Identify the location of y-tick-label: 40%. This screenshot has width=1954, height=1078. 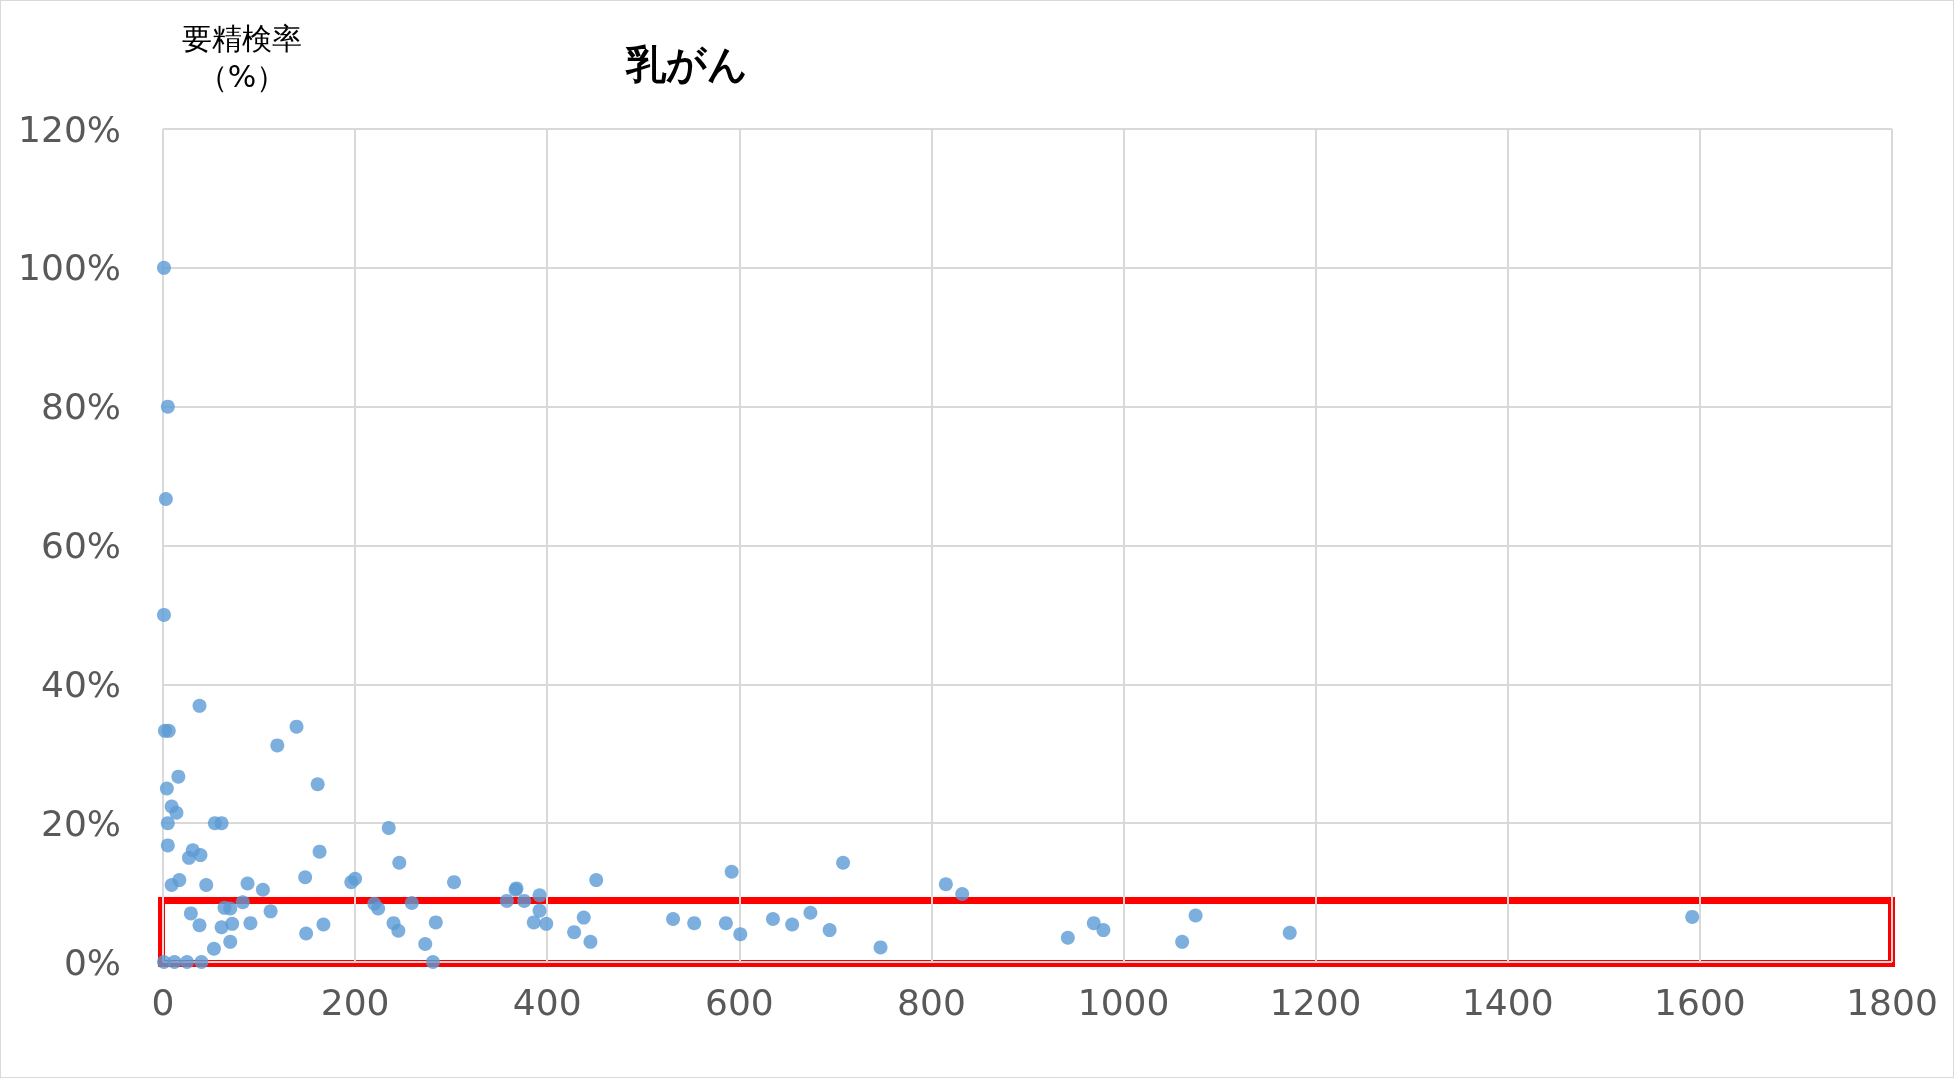
(80, 684).